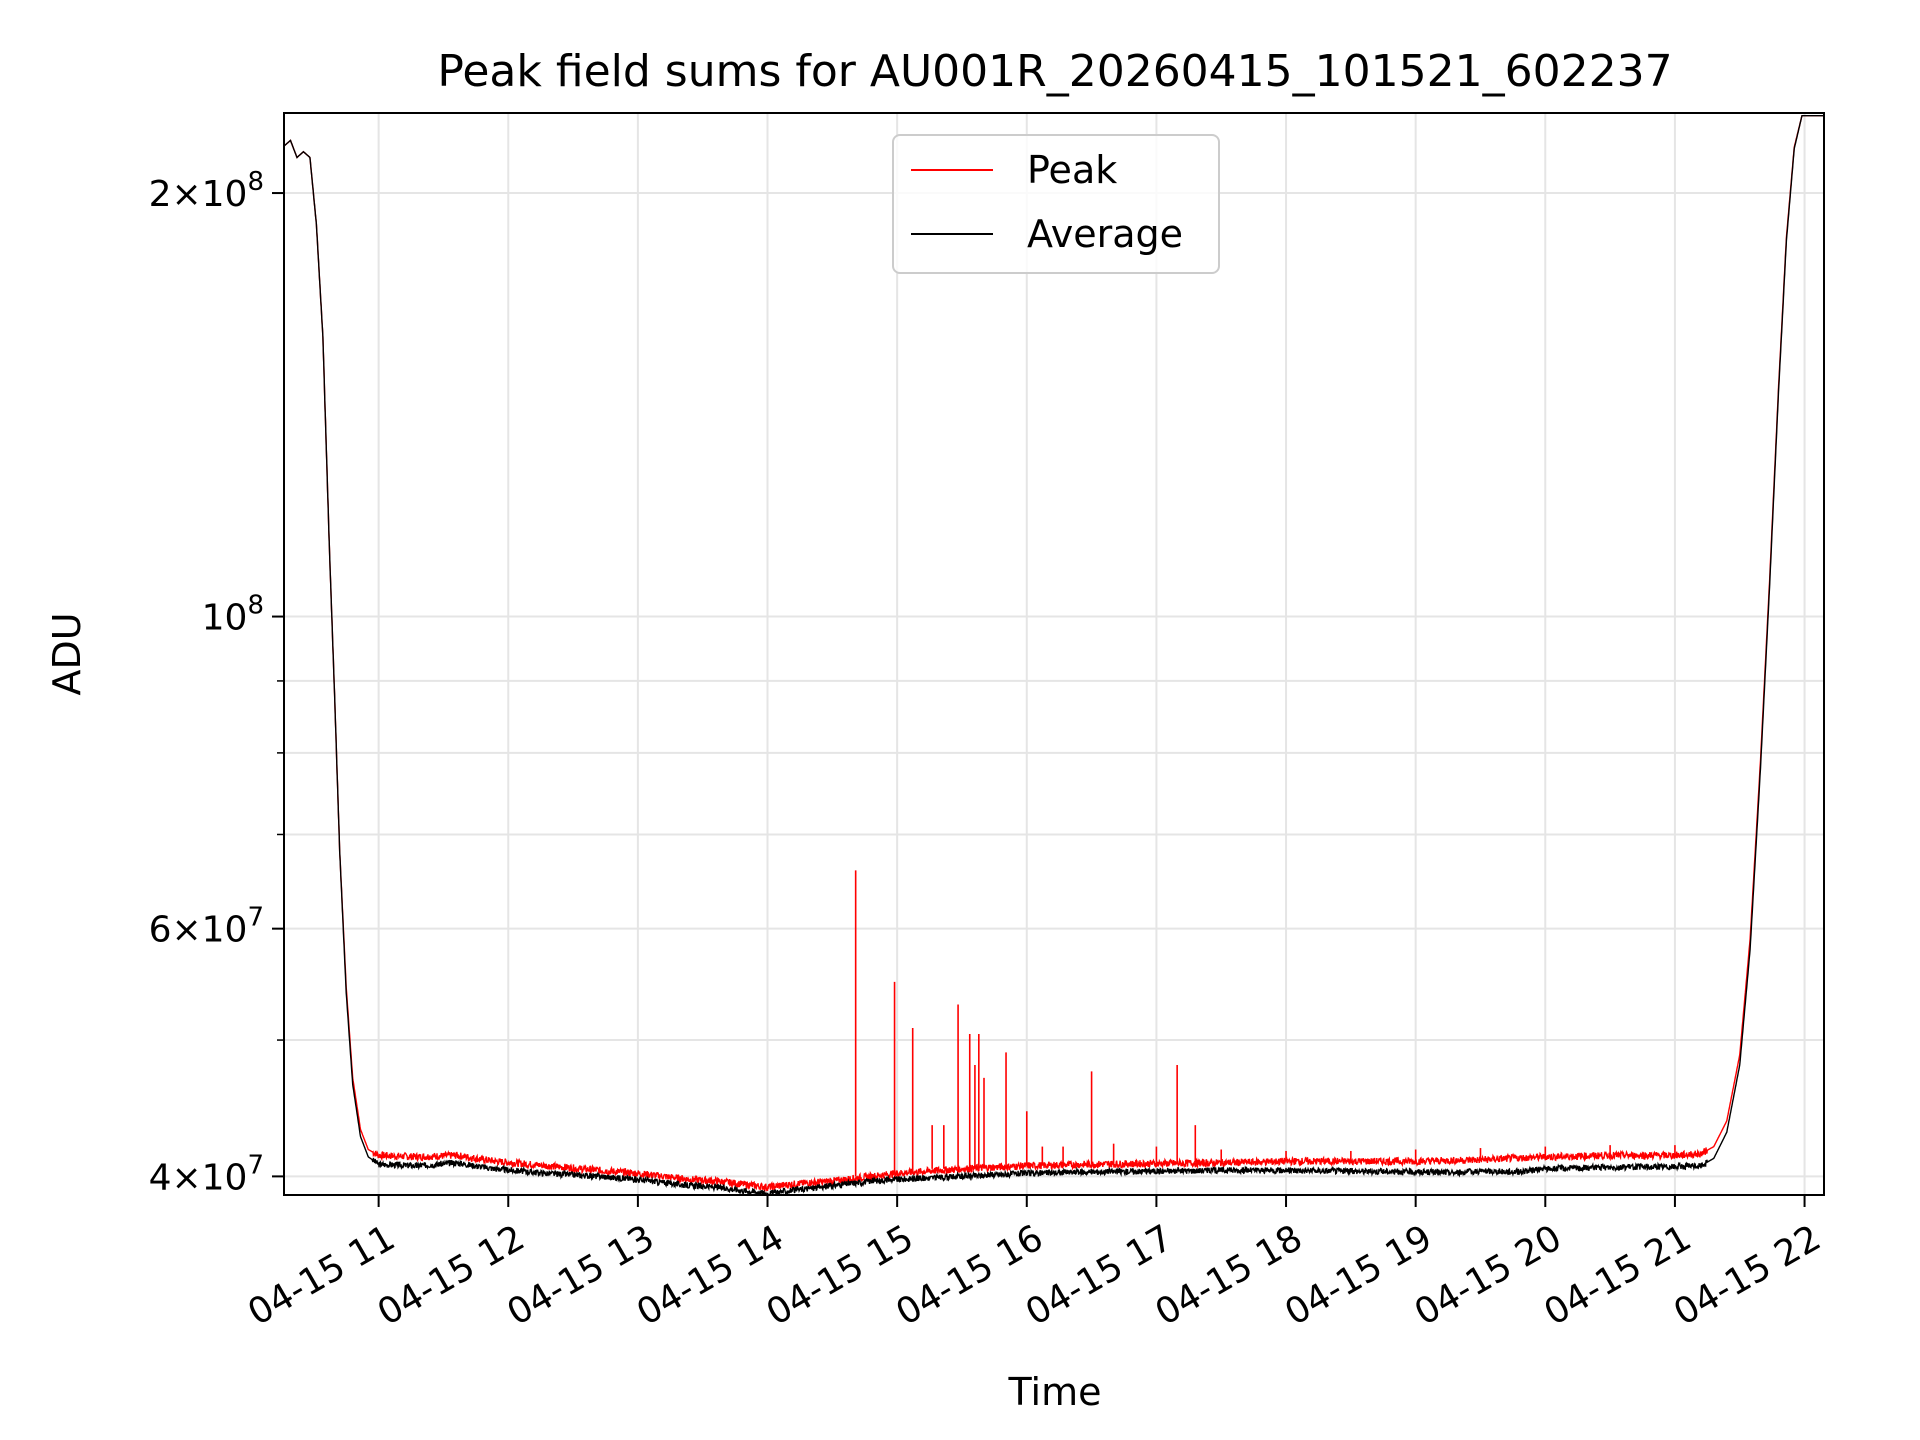 The height and width of the screenshot is (1440, 1920). Describe the element at coordinates (160, 930) in the screenshot. I see `y-tick-mantissa: 6` at that location.